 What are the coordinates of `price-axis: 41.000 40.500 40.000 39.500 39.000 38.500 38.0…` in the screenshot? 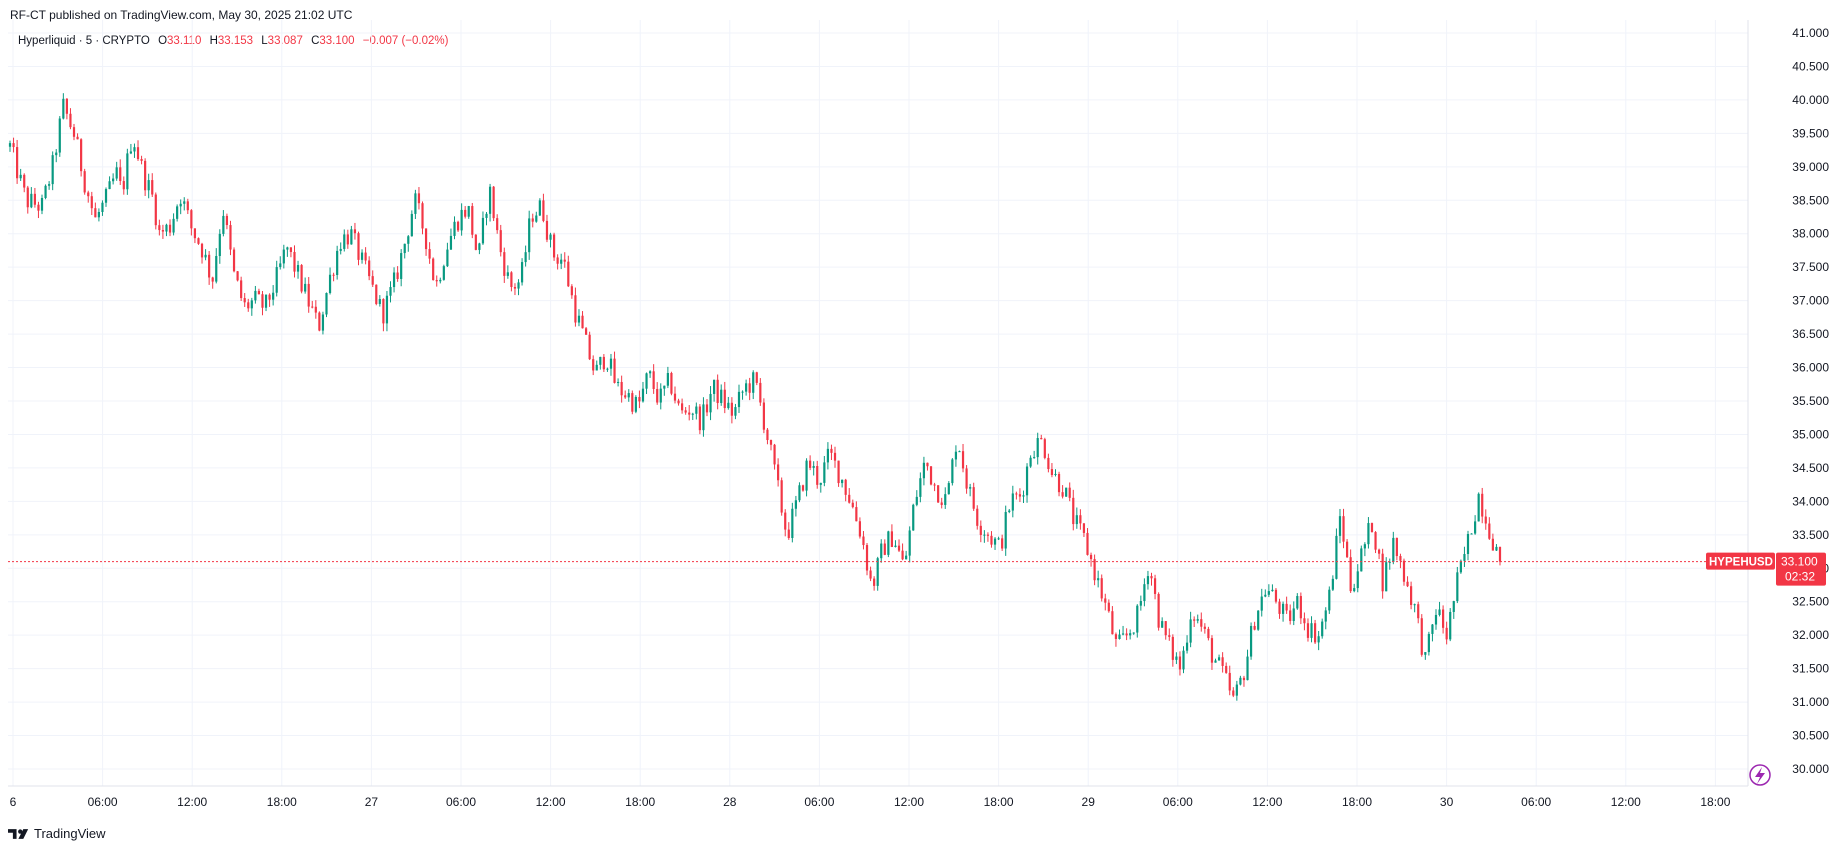 It's located at (1810, 401).